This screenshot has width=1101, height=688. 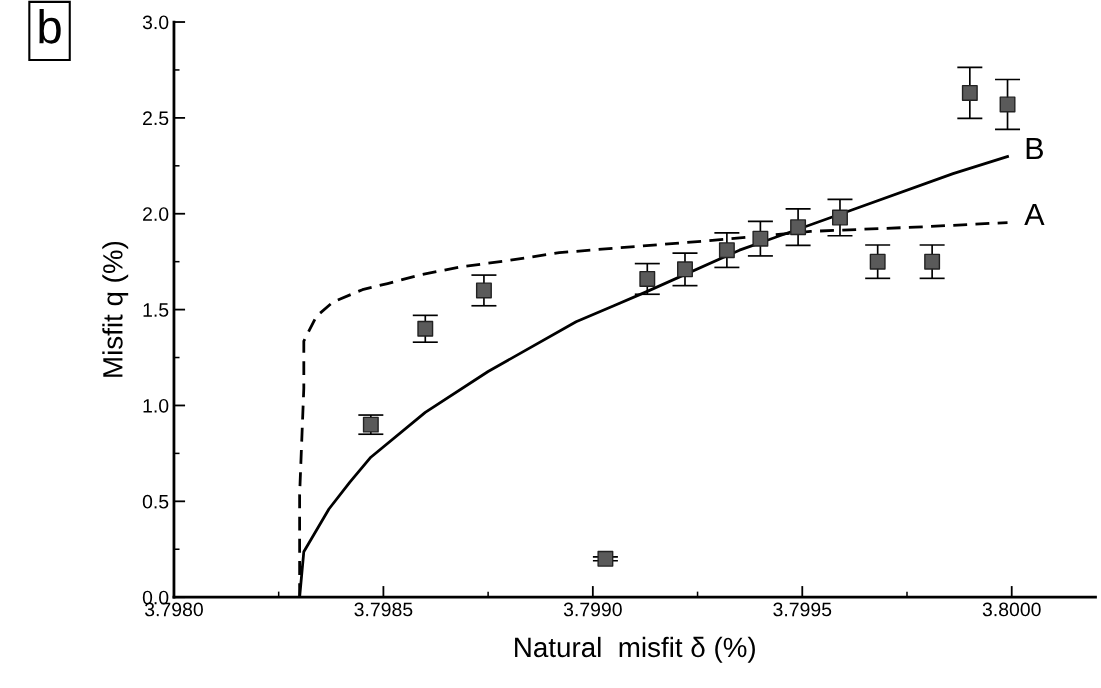 I want to click on series-label: B, so click(x=1034, y=148).